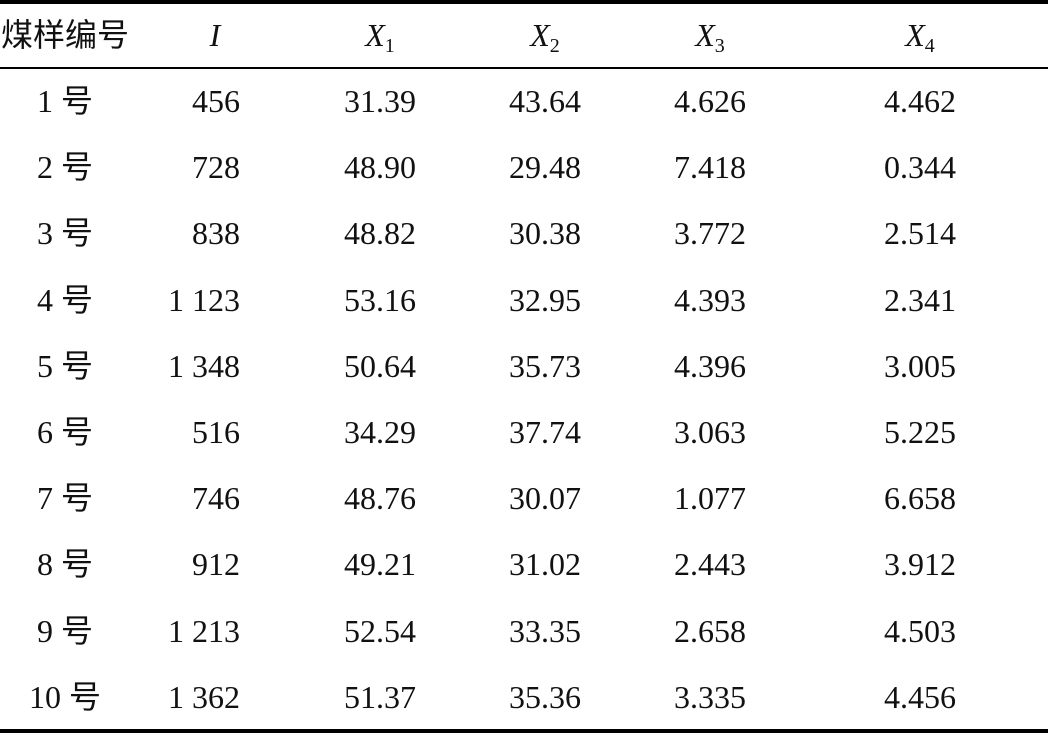 The image size is (1048, 733). I want to click on table-cell: 48.82, so click(380, 233).